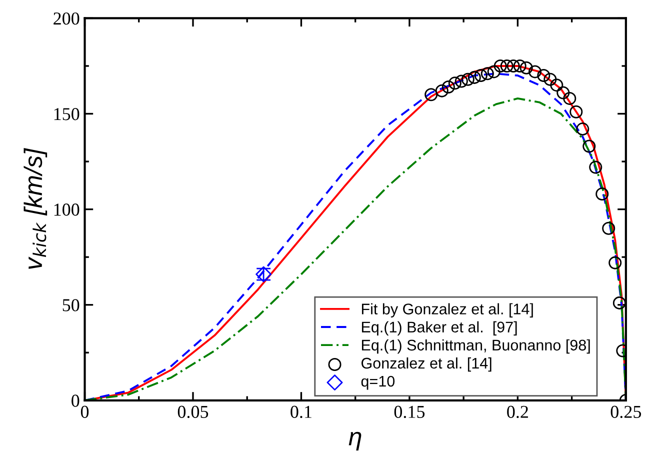 The width and height of the screenshot is (652, 455). I want to click on legend-label: Fit by Gonzalez et al. [14], so click(447, 310).